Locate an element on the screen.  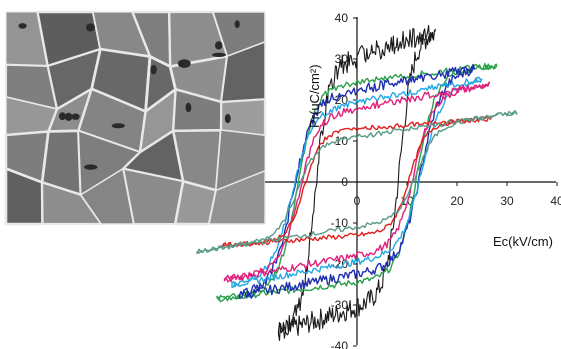
x-tick-label: 0 is located at coordinates (357, 201).